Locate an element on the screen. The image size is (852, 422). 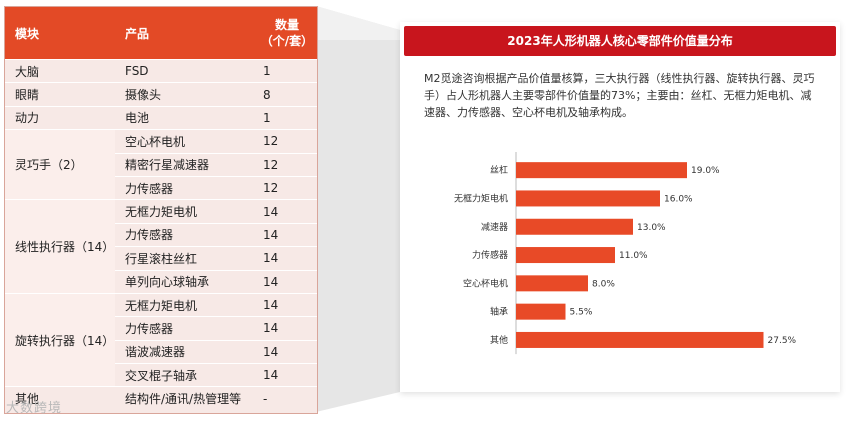
value-label: 8.0% is located at coordinates (603, 284).